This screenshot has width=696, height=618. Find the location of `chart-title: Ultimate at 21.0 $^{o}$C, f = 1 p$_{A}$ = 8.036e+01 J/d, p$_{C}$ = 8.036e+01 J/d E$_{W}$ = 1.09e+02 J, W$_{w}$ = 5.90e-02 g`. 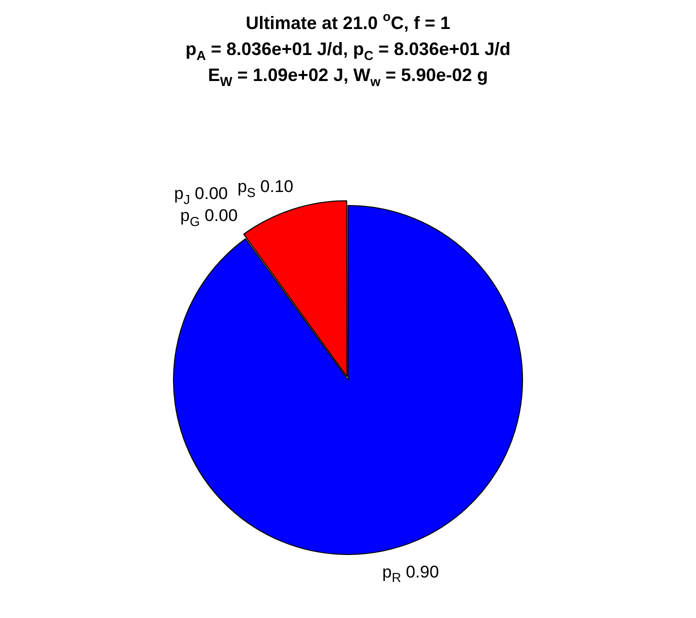

chart-title: Ultimate at 21.0 $^{o}$C, f = 1 p$_{A}$ = 8.036e+01 J/d, p$_{C}$ = 8.036e+01 J/d E$_{W}$ = 1.09e+02 J, W$_{w}$ = 5.90e-02 g is located at coordinates (348, 49).